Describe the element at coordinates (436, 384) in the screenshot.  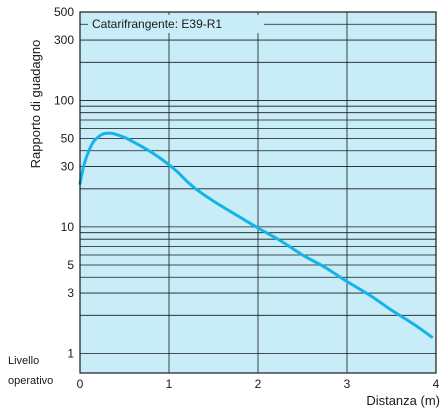
I see `x-tick-label: 4` at that location.